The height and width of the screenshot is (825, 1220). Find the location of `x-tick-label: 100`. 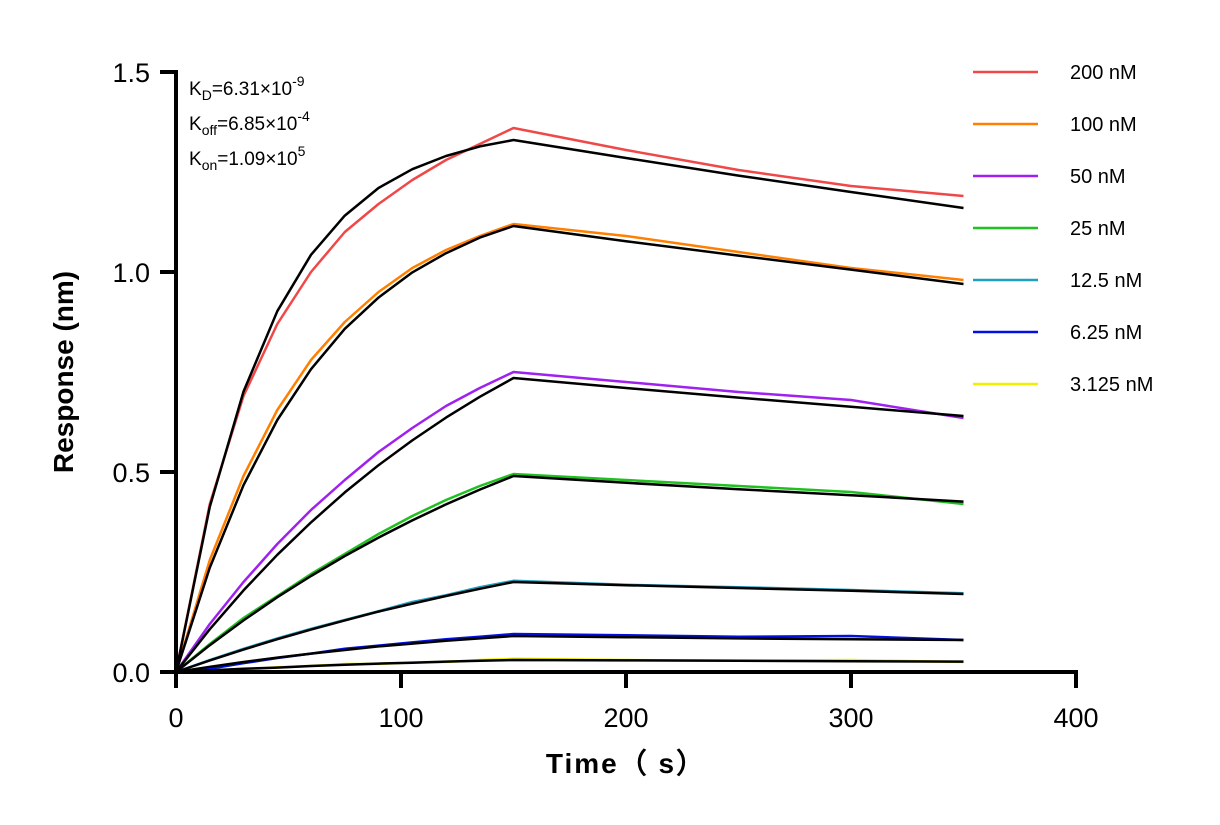

x-tick-label: 100 is located at coordinates (400, 718).